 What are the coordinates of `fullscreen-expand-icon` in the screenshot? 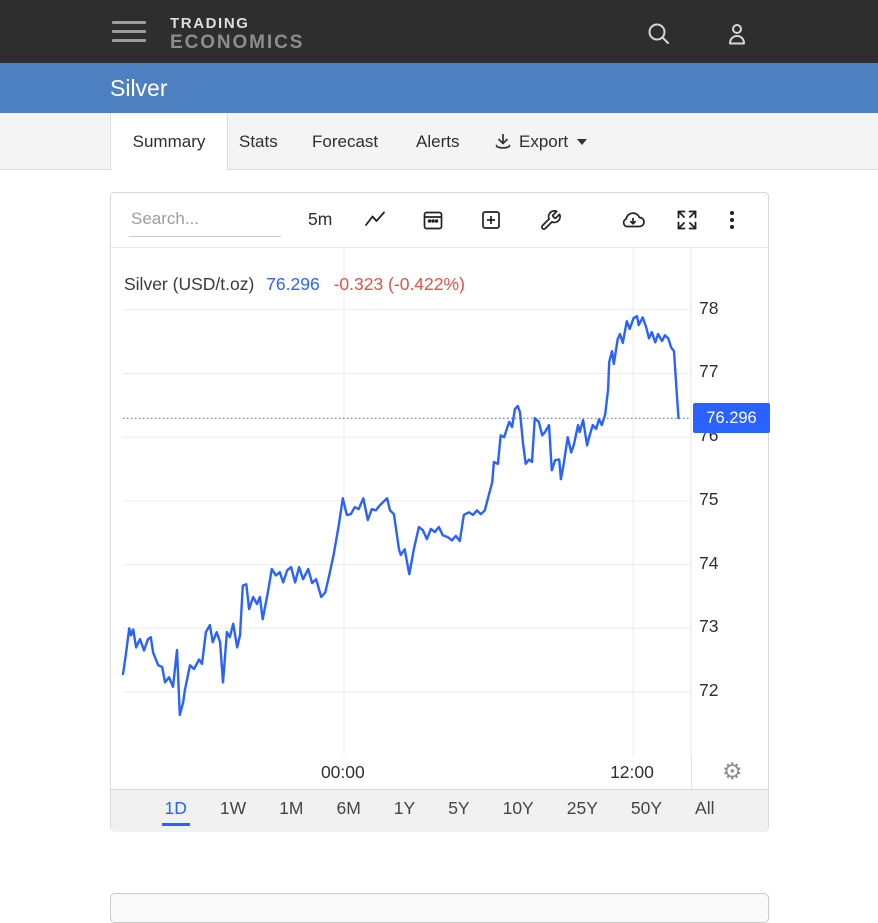 It's located at (687, 220).